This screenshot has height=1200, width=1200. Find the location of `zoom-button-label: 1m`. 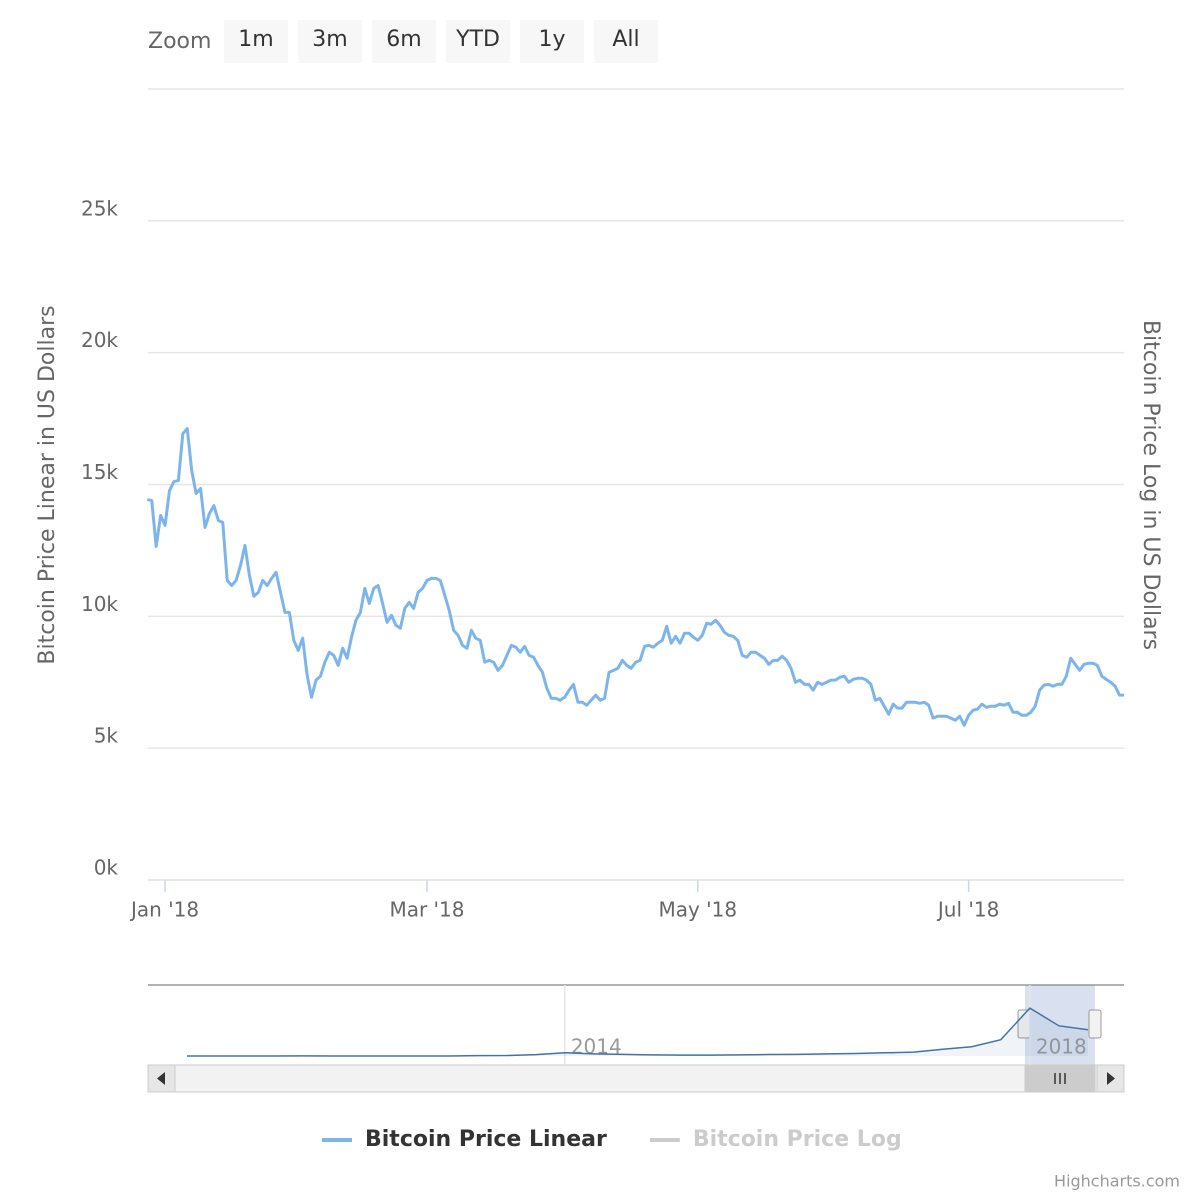

zoom-button-label: 1m is located at coordinates (255, 39).